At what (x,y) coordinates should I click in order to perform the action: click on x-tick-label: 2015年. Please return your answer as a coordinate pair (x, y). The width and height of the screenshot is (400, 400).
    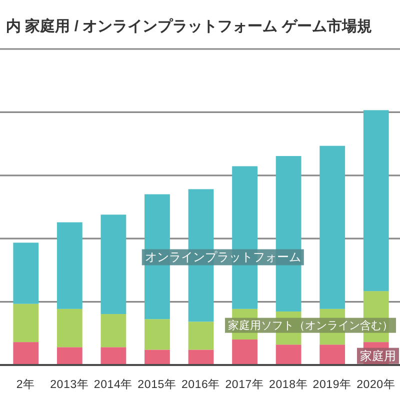
    Looking at the image, I should click on (157, 384).